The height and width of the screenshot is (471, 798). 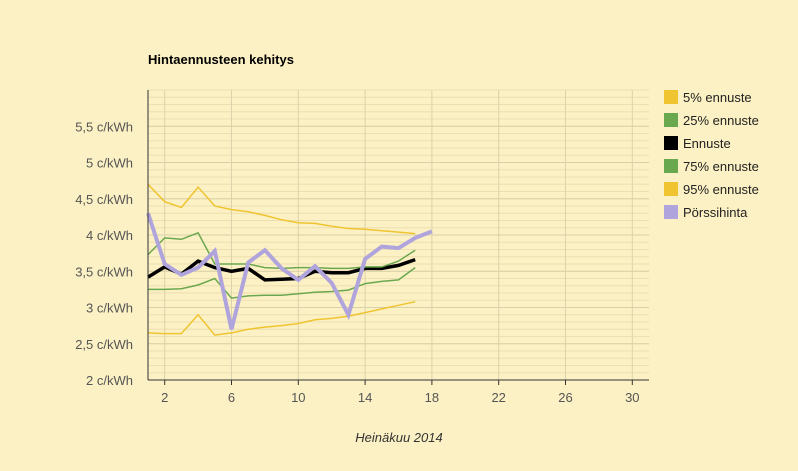 I want to click on y-tick-label: 2,5 c/kWh, so click(x=104, y=344).